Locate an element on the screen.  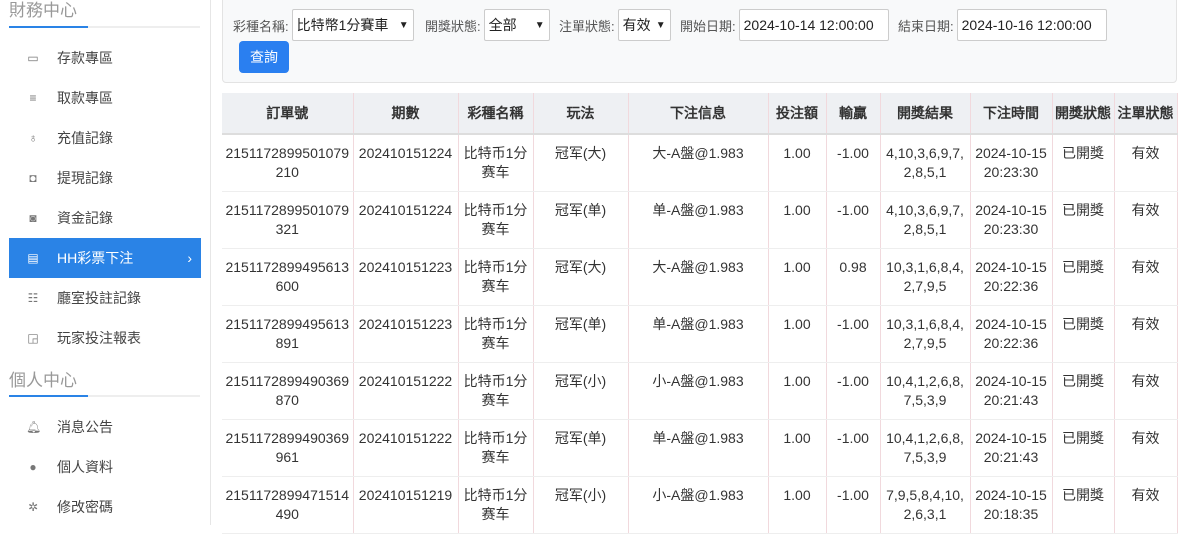
hand-money-icon: ≡ is located at coordinates (33, 98).